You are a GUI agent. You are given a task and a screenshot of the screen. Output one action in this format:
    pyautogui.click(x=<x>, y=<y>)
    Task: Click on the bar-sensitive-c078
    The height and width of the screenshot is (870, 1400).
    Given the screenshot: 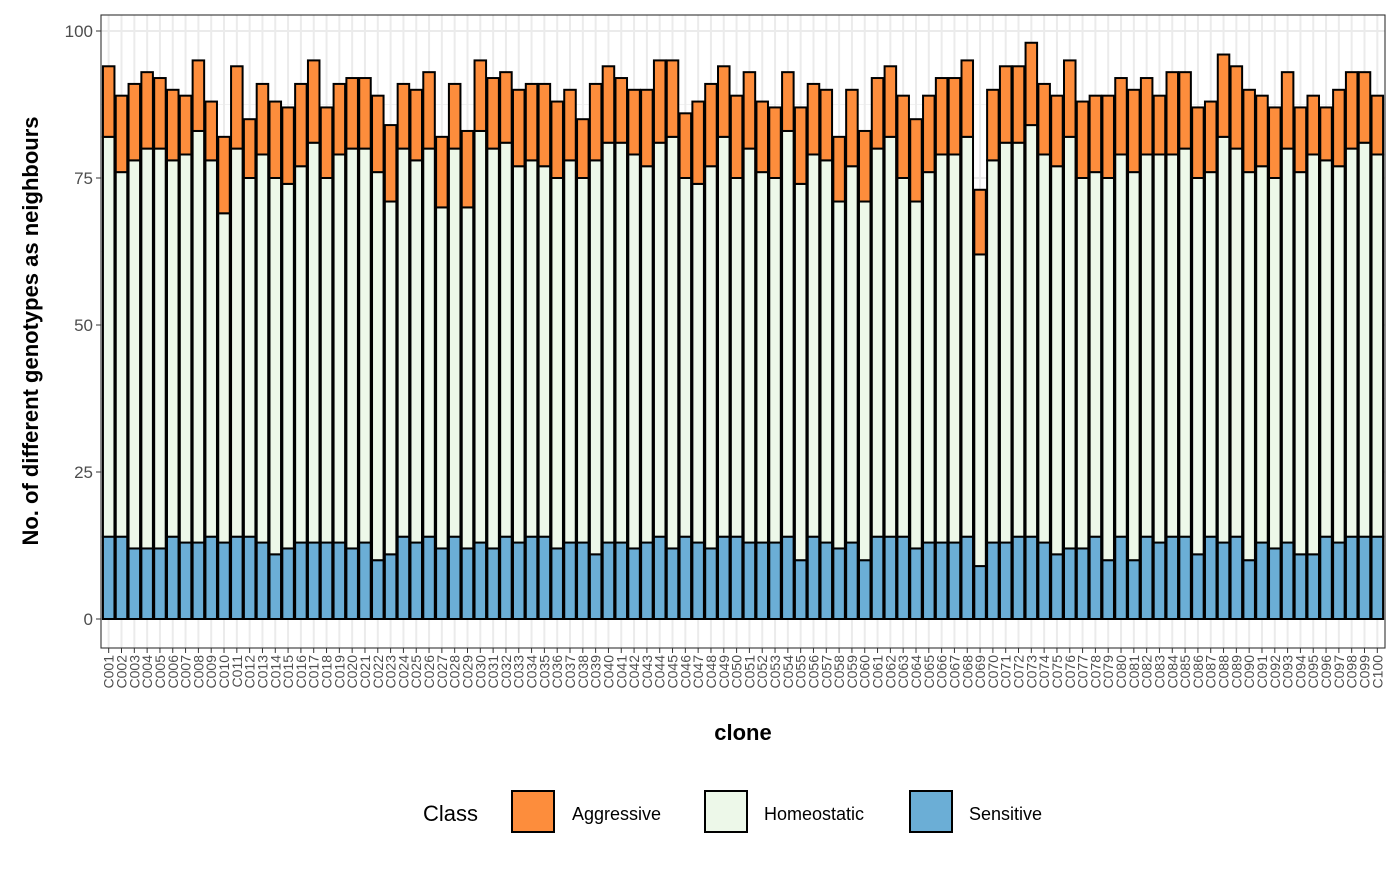 What is the action you would take?
    pyautogui.click(x=1095, y=577)
    